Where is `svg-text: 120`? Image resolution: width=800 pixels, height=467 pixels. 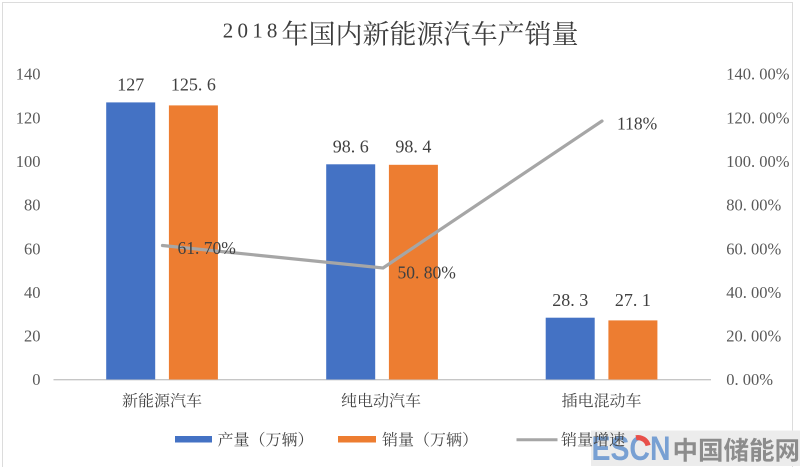 svg-text: 120 is located at coordinates (28, 117).